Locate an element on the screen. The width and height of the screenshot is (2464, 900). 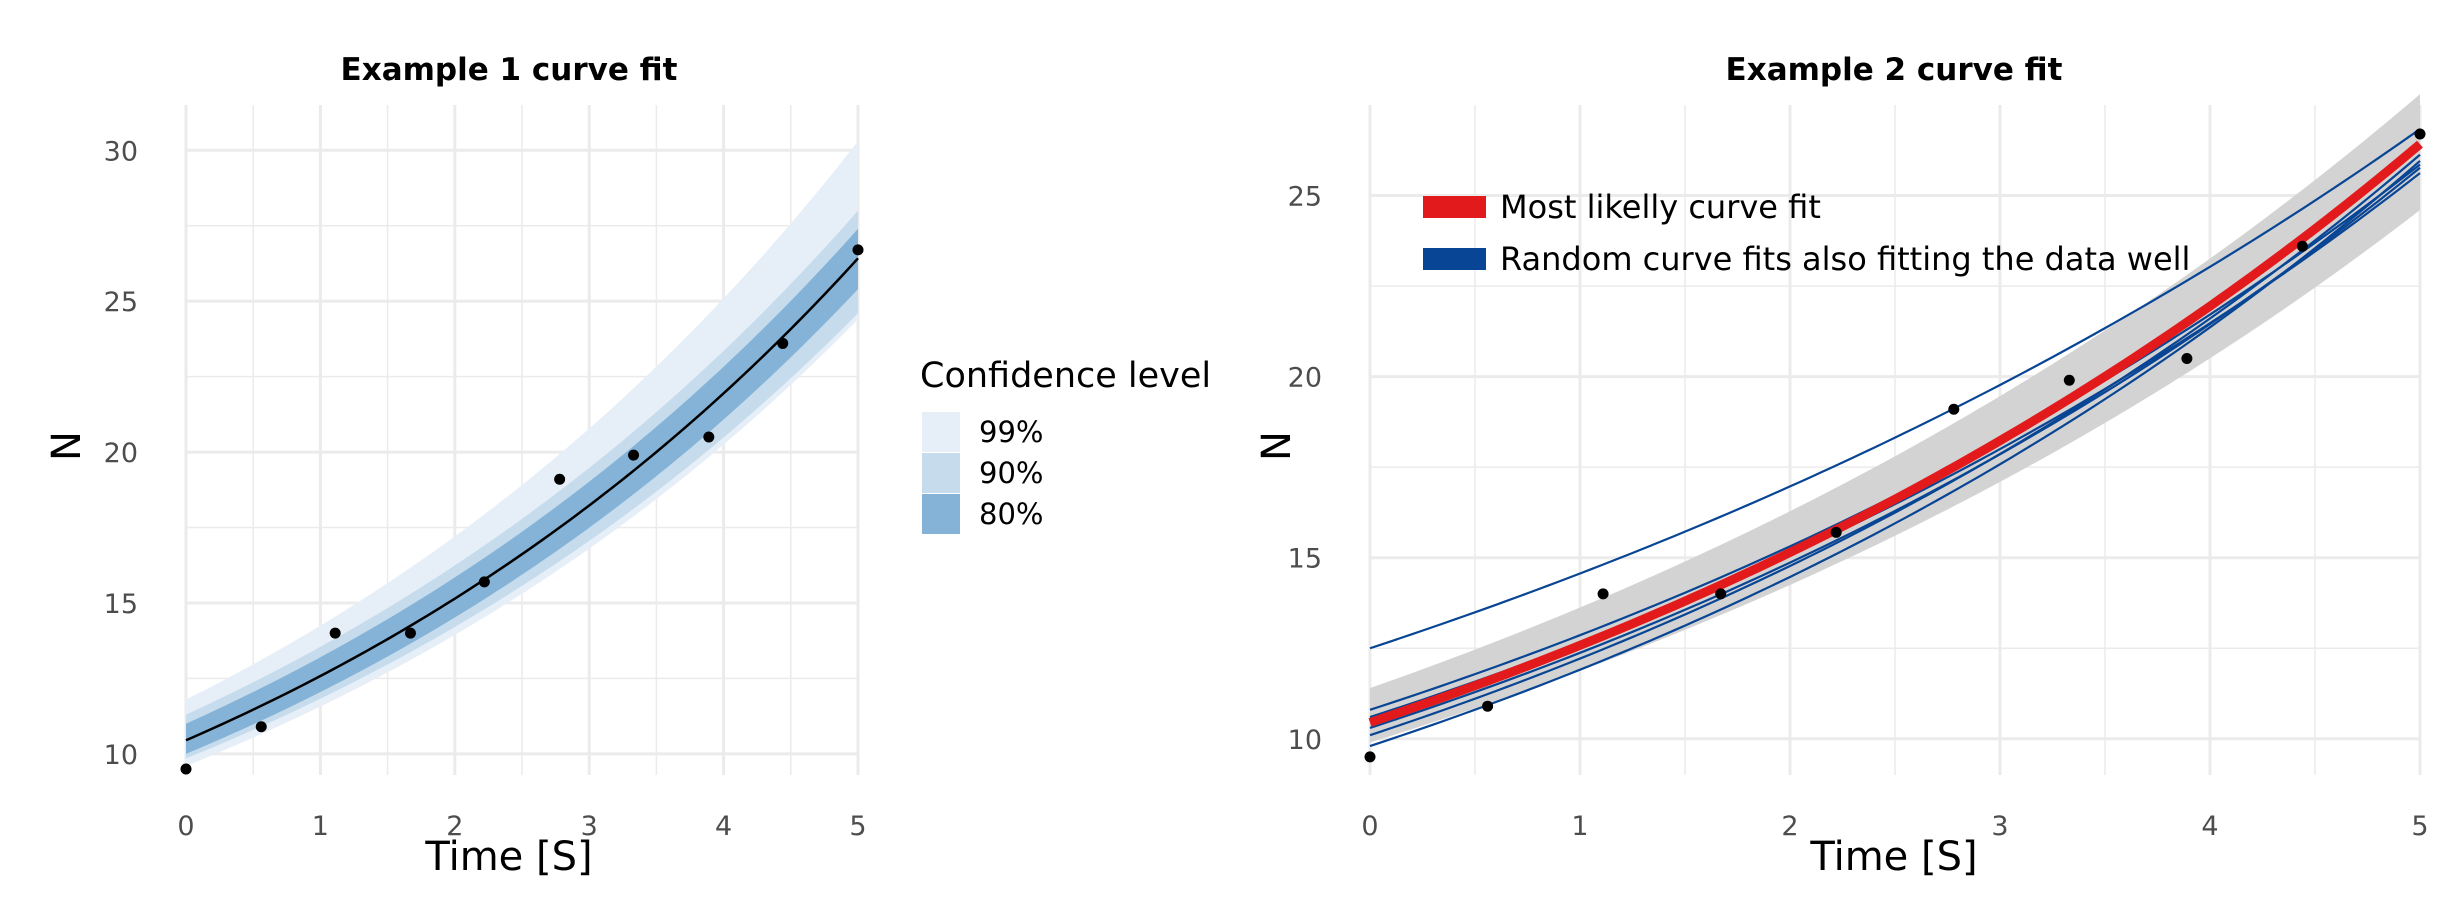
legend-swatch-best-fit is located at coordinates (1454, 207).